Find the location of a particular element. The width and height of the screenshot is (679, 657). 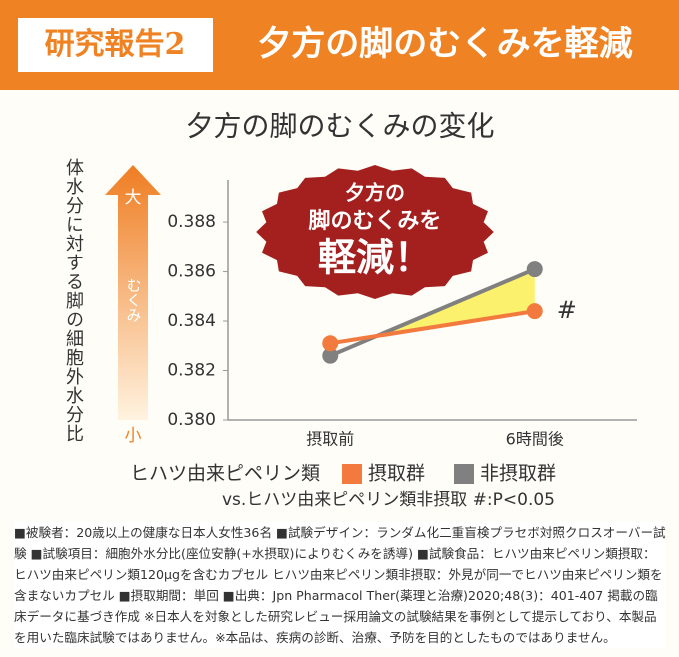

footnote: vs.ヒハツ由来ピペリン類非摂取 #:P<0.05 is located at coordinates (388, 500).